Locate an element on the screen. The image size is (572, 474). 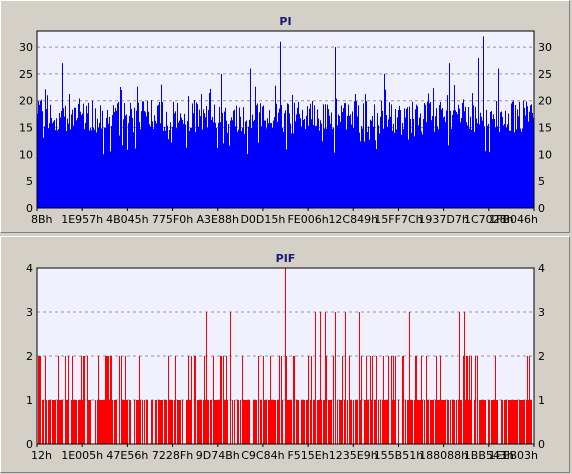
x-tick-label: 1C7028h is located at coordinates (489, 219).